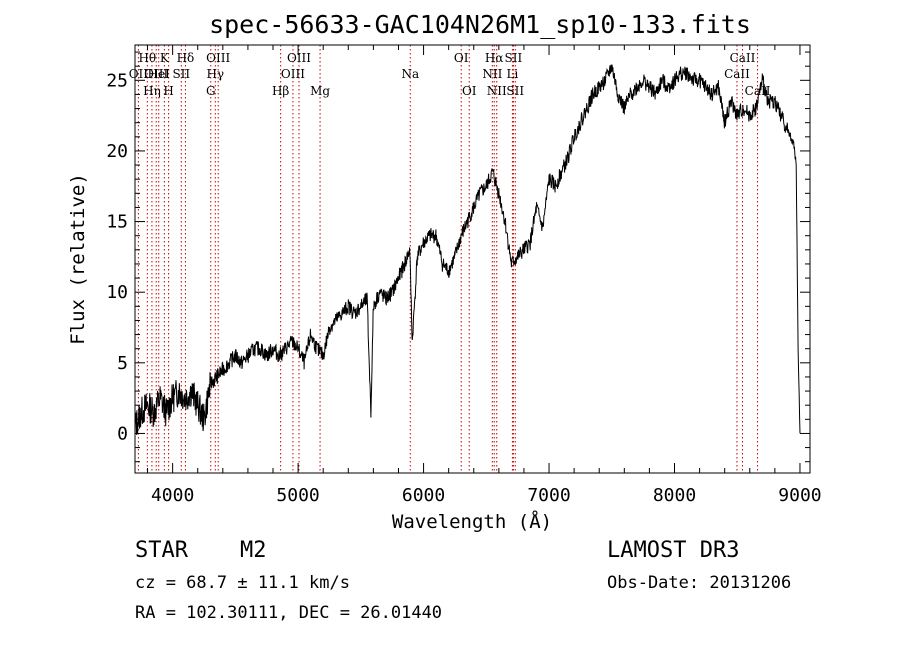 Image resolution: width=900 pixels, height=649 pixels. What do you see at coordinates (548, 495) in the screenshot?
I see `x-tick-label: 7000` at bounding box center [548, 495].